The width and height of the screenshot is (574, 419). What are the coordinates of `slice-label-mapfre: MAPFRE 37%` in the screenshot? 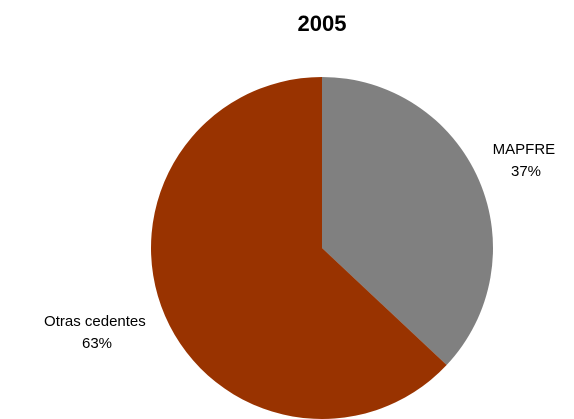 It's located at (526, 160).